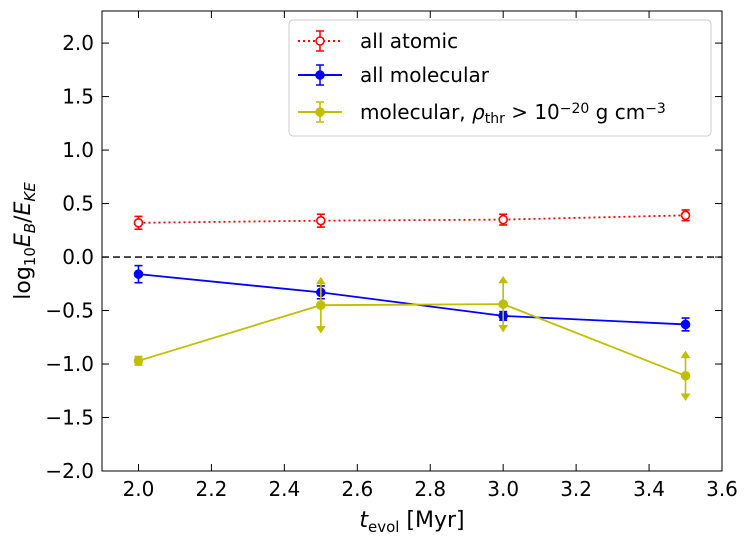 Image resolution: width=749 pixels, height=543 pixels. I want to click on x-label-unit: [Myr], so click(431, 520).